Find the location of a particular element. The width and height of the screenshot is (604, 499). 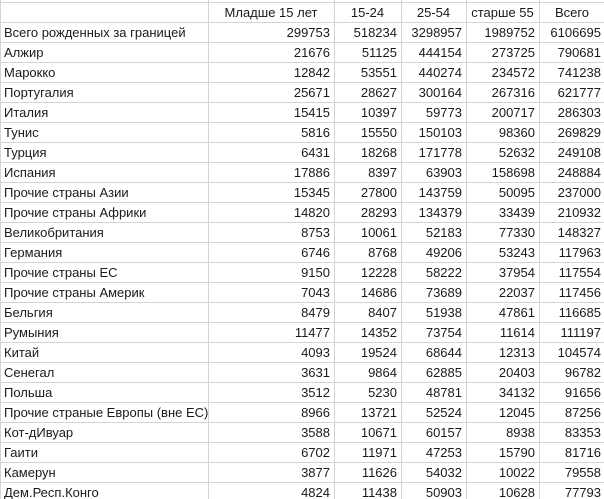

cell-value: 54032 is located at coordinates (434, 472).